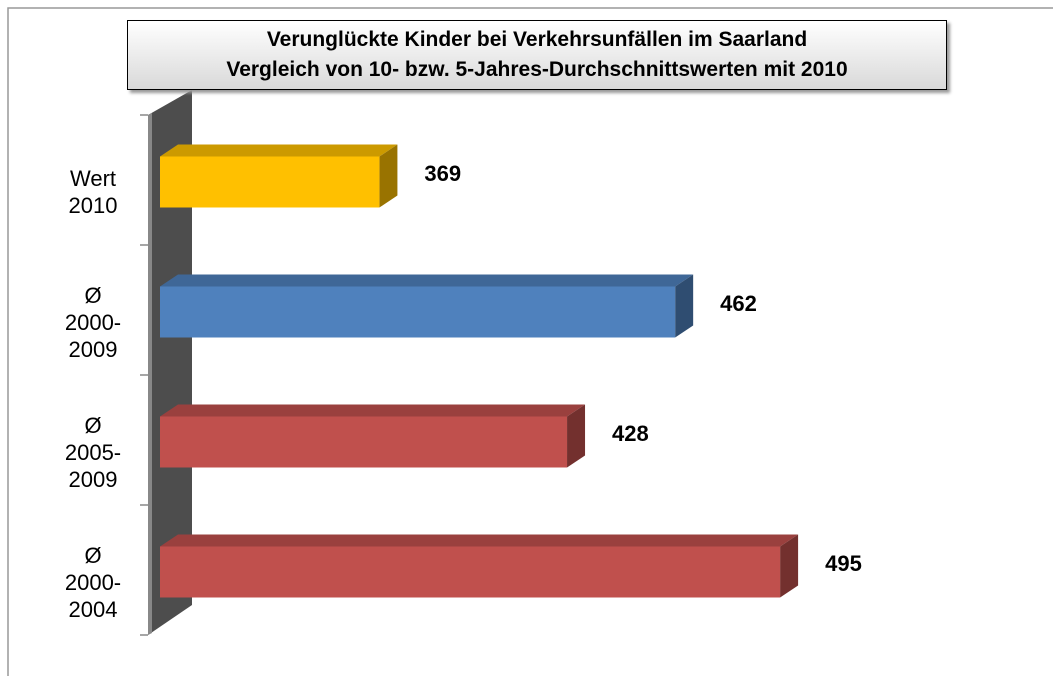 Image resolution: width=1053 pixels, height=676 pixels. Describe the element at coordinates (150, 374) in the screenshot. I see `wall-edge` at that location.